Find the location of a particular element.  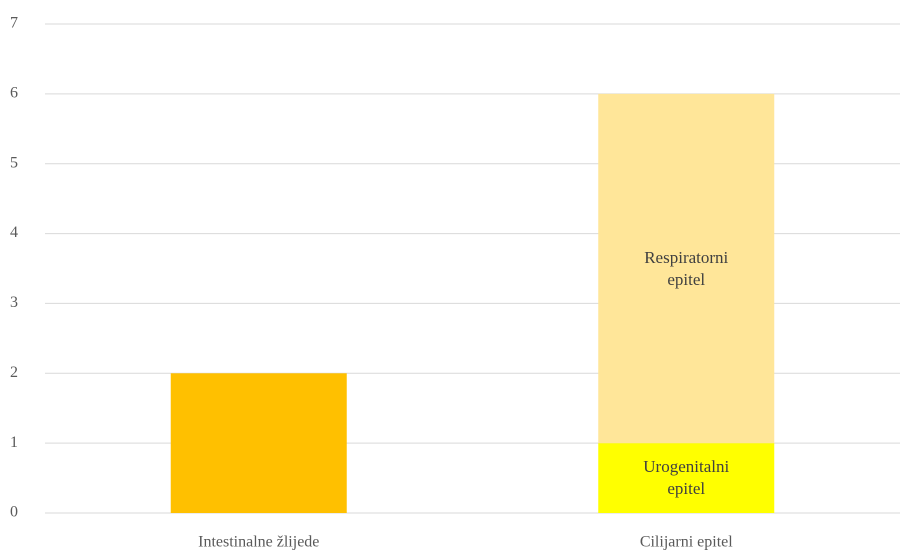

y-tick-label: 0 is located at coordinates (14, 512).